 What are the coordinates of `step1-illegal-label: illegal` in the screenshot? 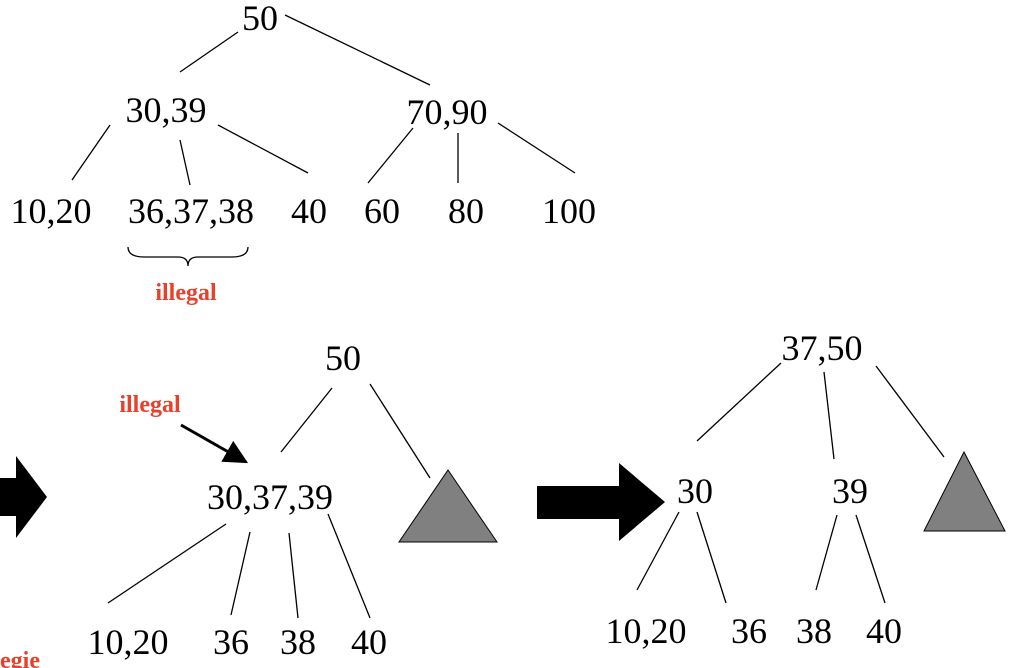 It's located at (186, 293).